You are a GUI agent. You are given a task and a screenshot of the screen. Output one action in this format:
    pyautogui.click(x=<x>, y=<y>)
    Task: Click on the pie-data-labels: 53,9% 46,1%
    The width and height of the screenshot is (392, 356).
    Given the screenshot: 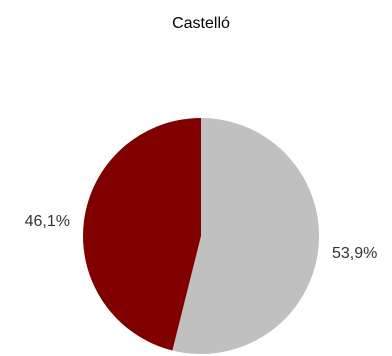 What is the action you would take?
    pyautogui.click(x=201, y=237)
    